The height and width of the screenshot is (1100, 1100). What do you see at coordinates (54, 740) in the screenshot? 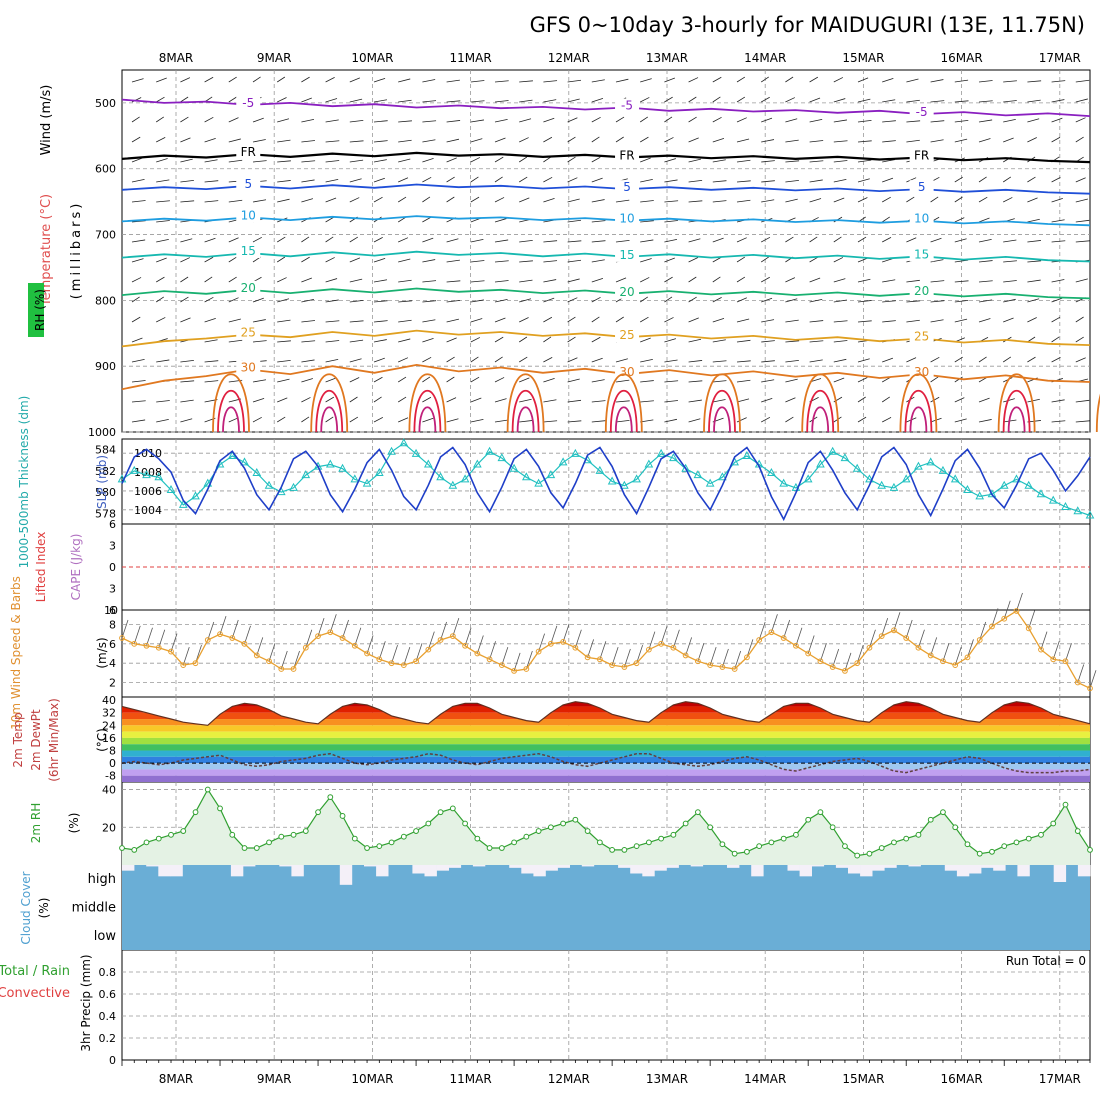
I see `minmax-axis-label: (6hr Min/Max)` at bounding box center [54, 740].